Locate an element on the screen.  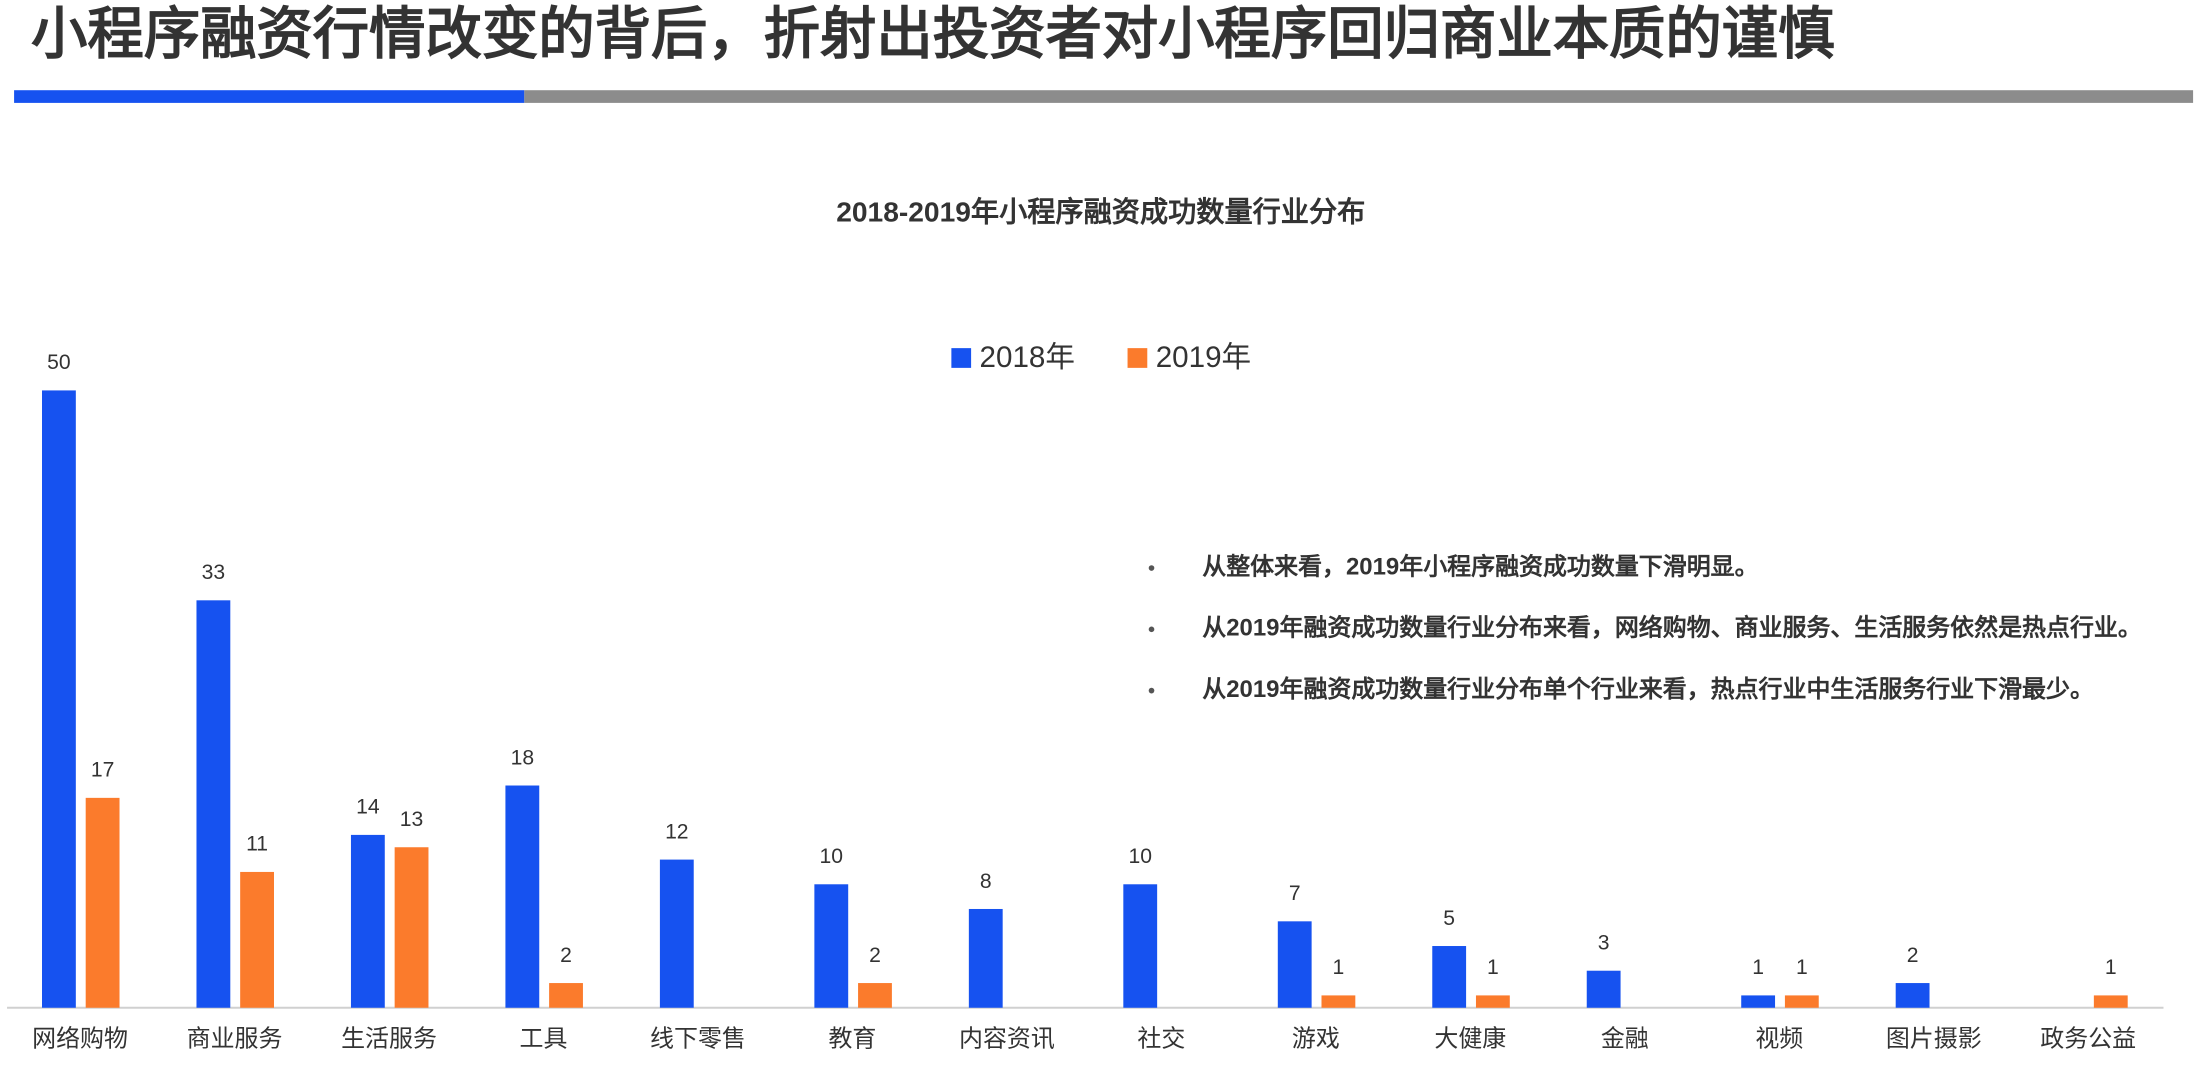
x-tick-label: 线下零售 is located at coordinates (698, 1038).